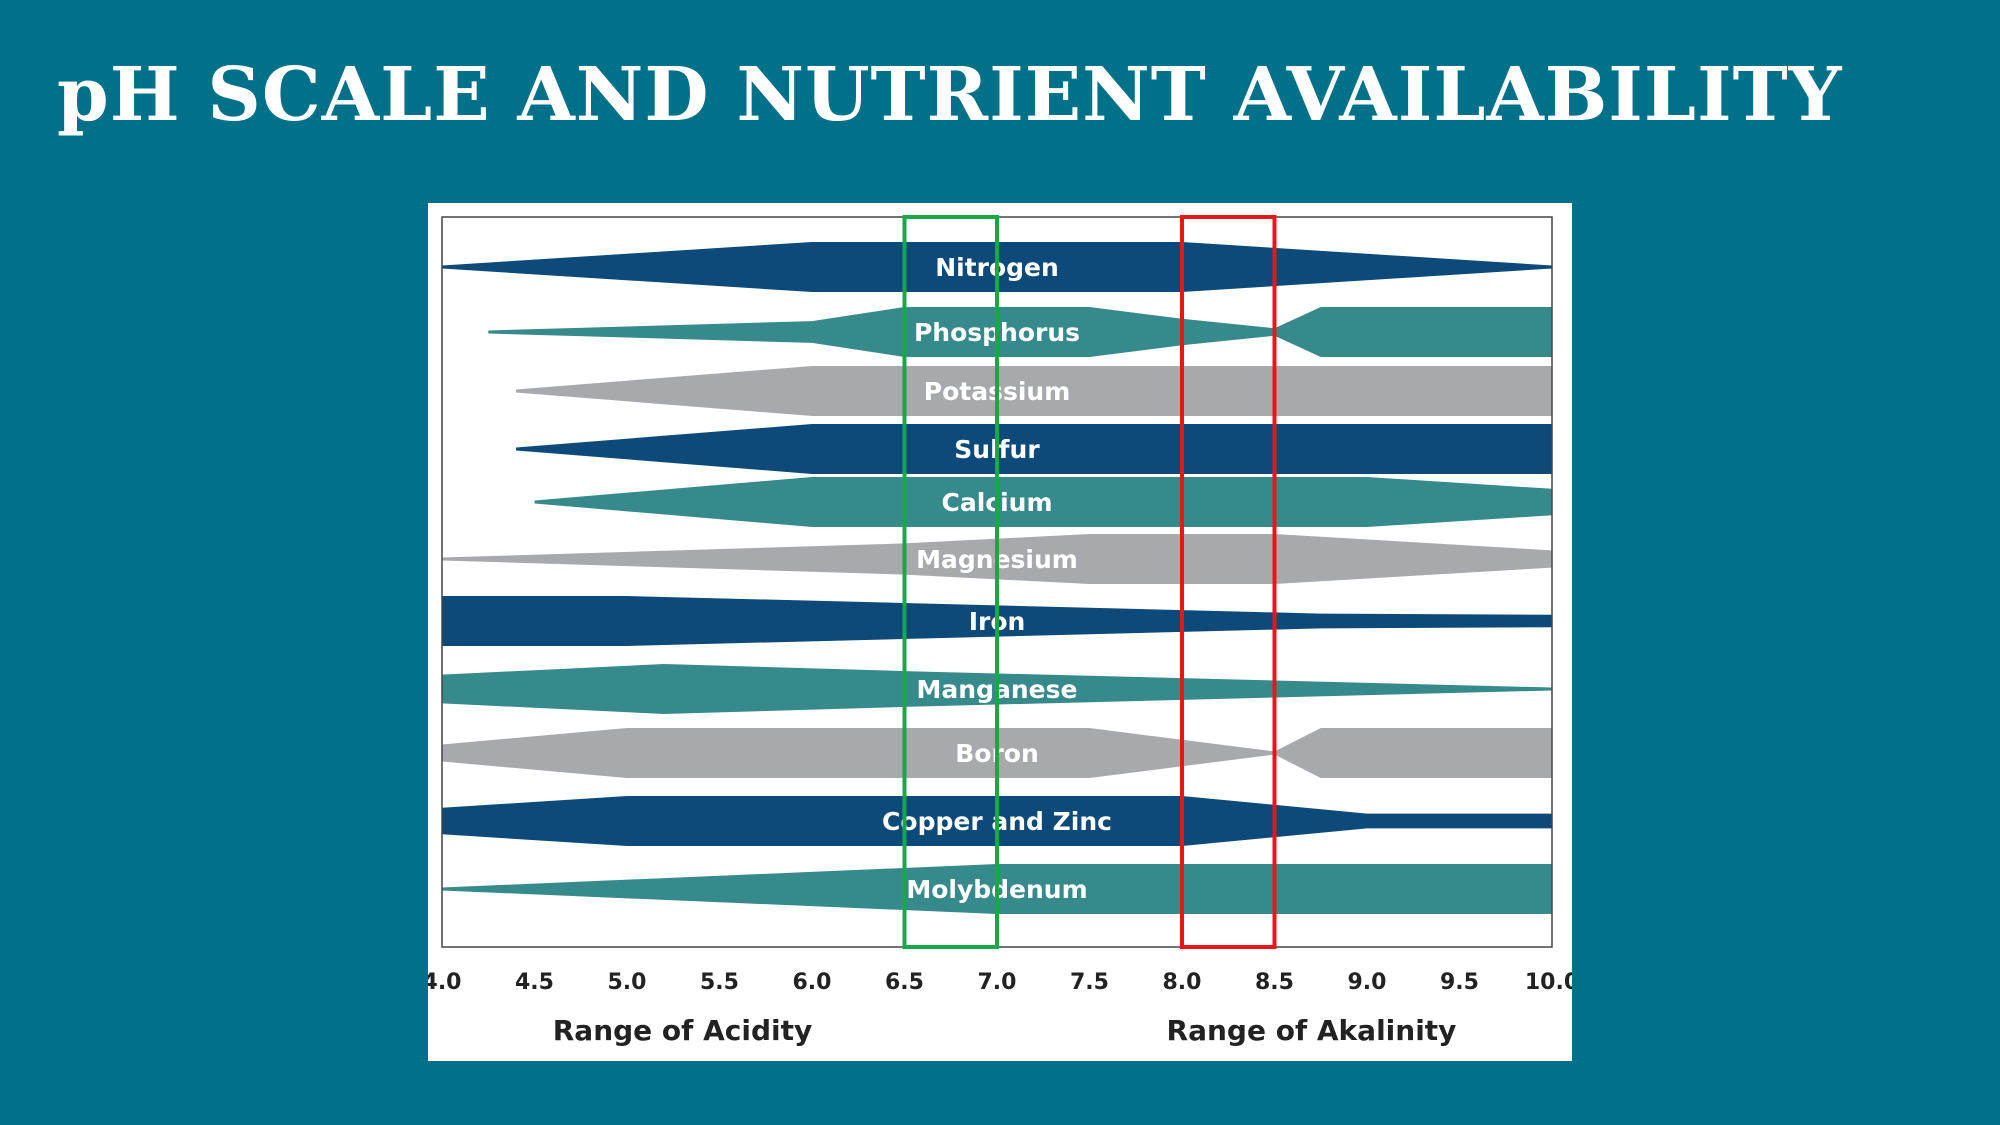 The width and height of the screenshot is (2000, 1125). I want to click on nutrient-band-calcium: Calcium, so click(1043, 502).